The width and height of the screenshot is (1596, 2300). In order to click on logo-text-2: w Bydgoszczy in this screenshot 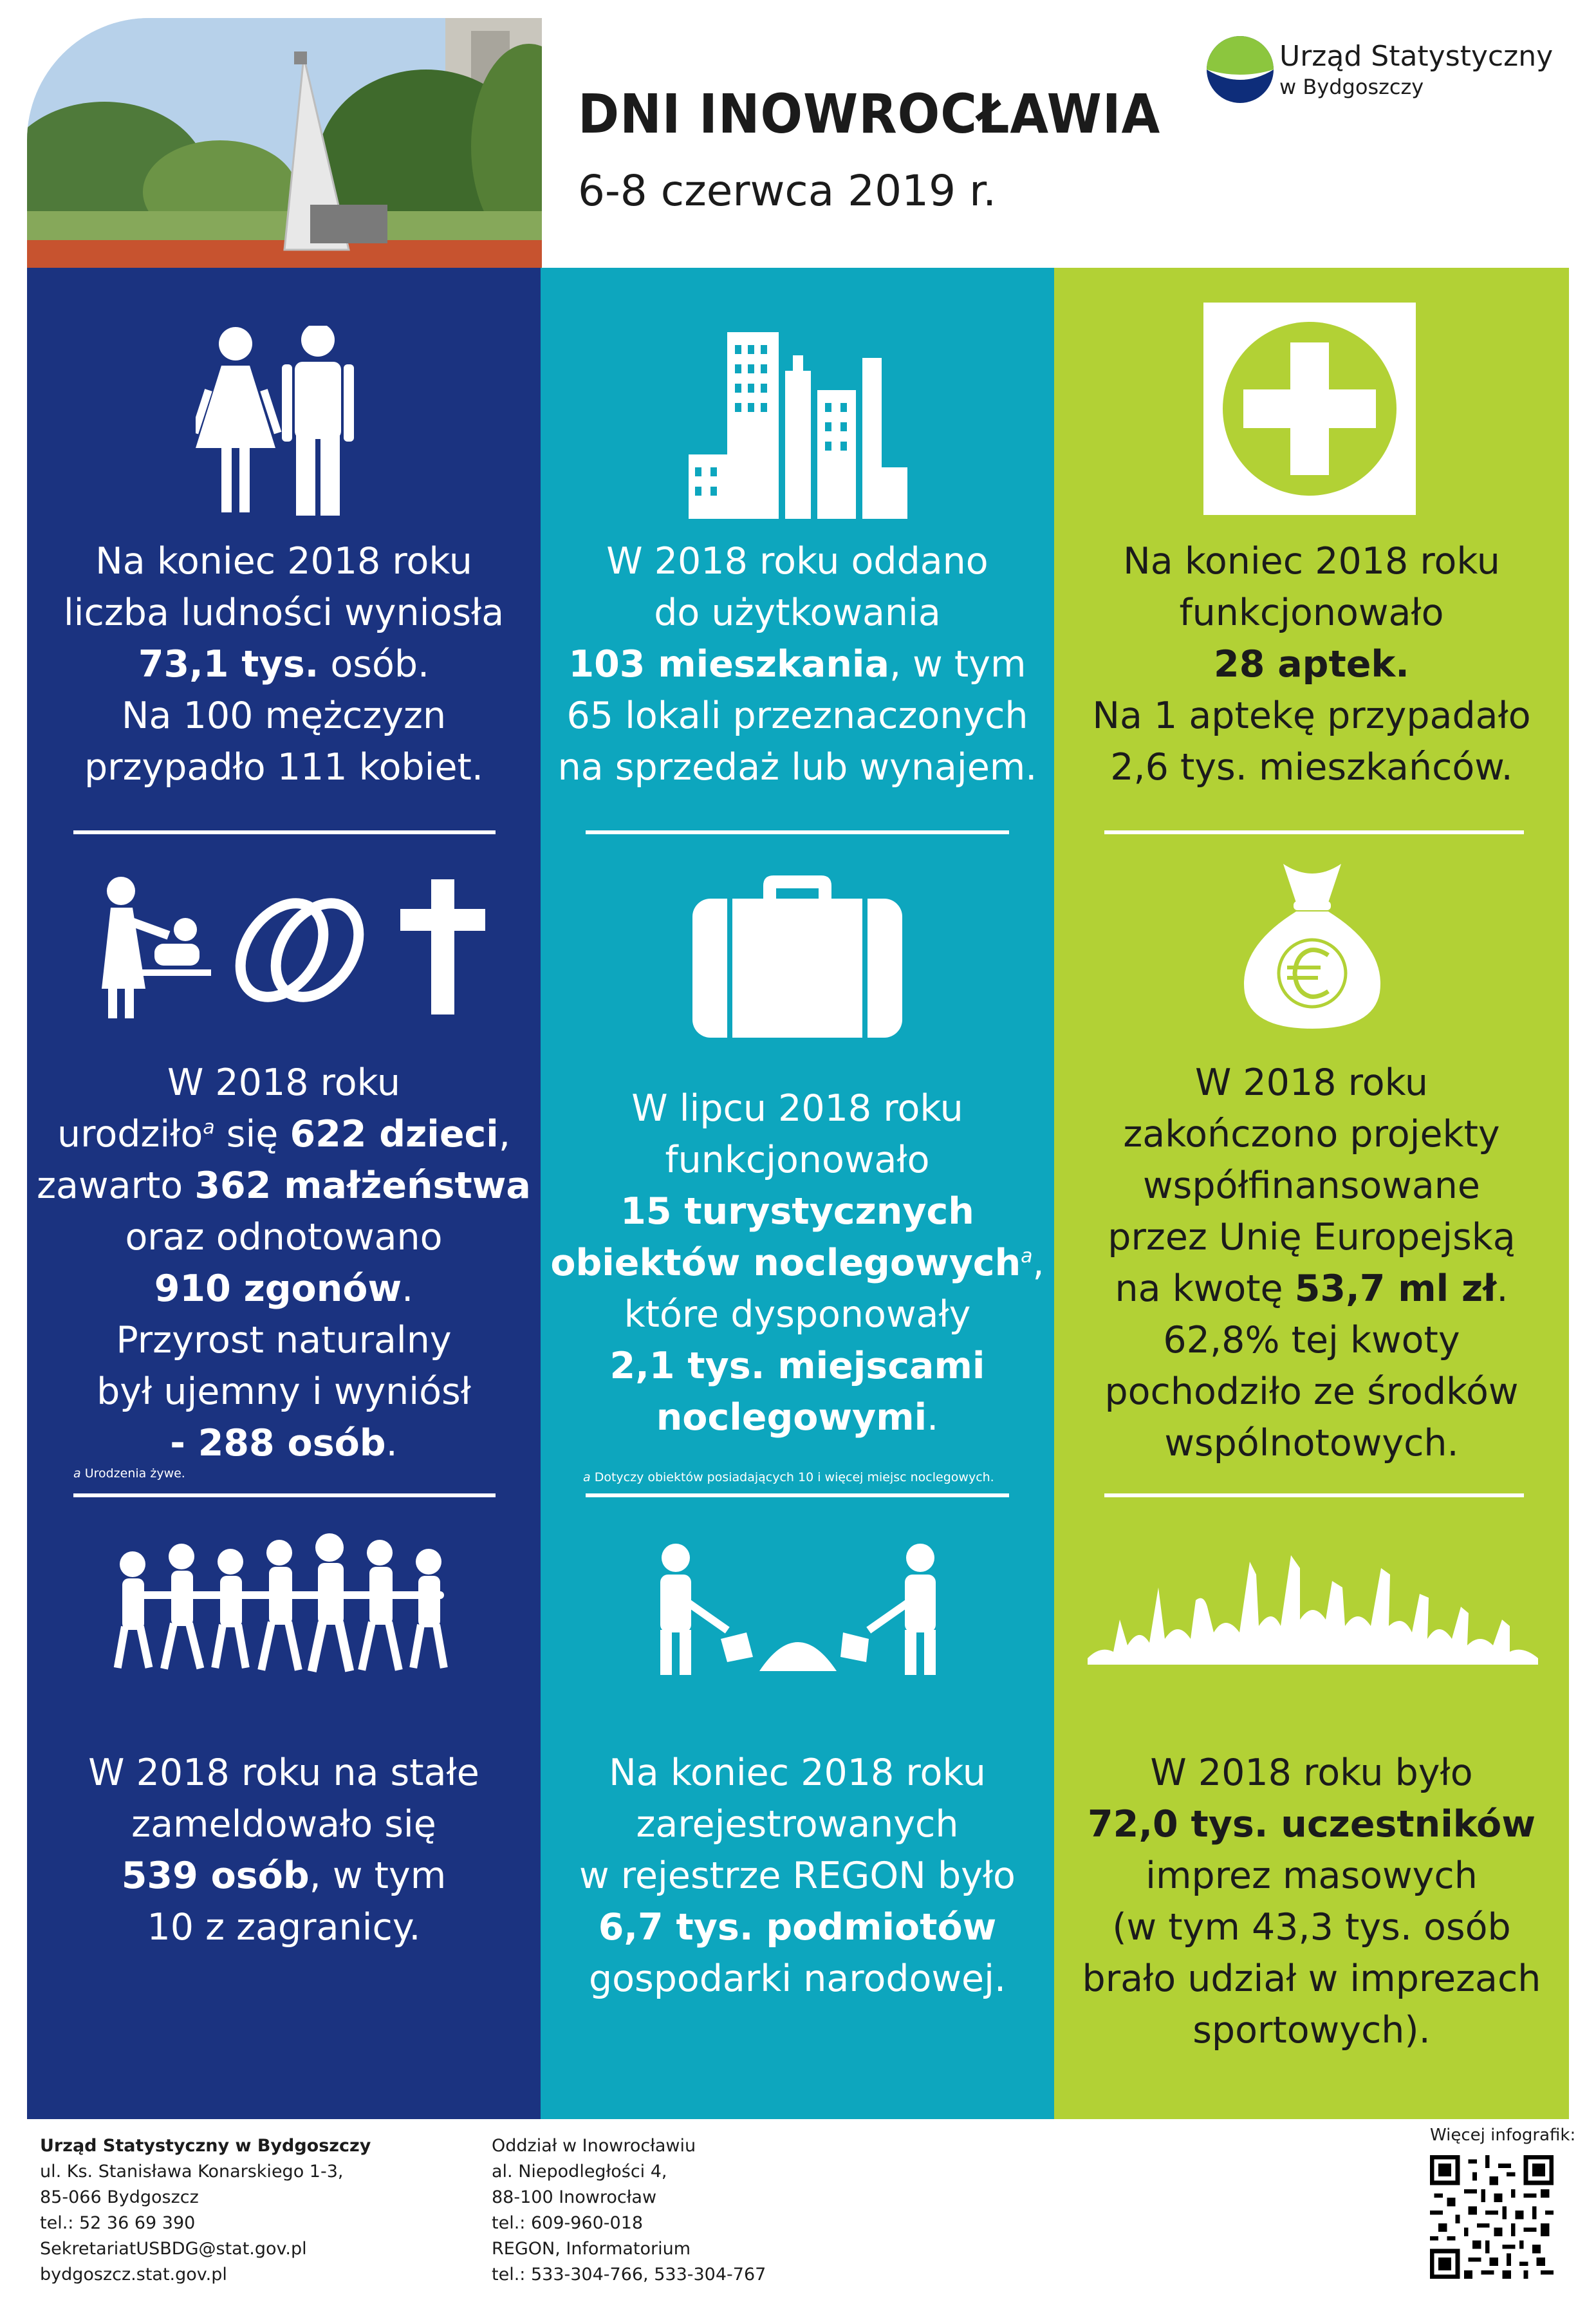, I will do `click(1351, 87)`.